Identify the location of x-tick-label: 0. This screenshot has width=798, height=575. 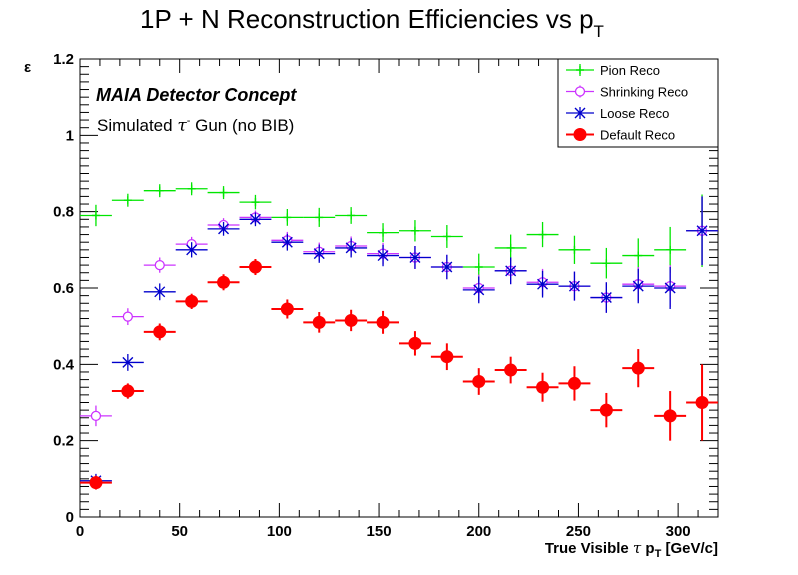
(80, 531).